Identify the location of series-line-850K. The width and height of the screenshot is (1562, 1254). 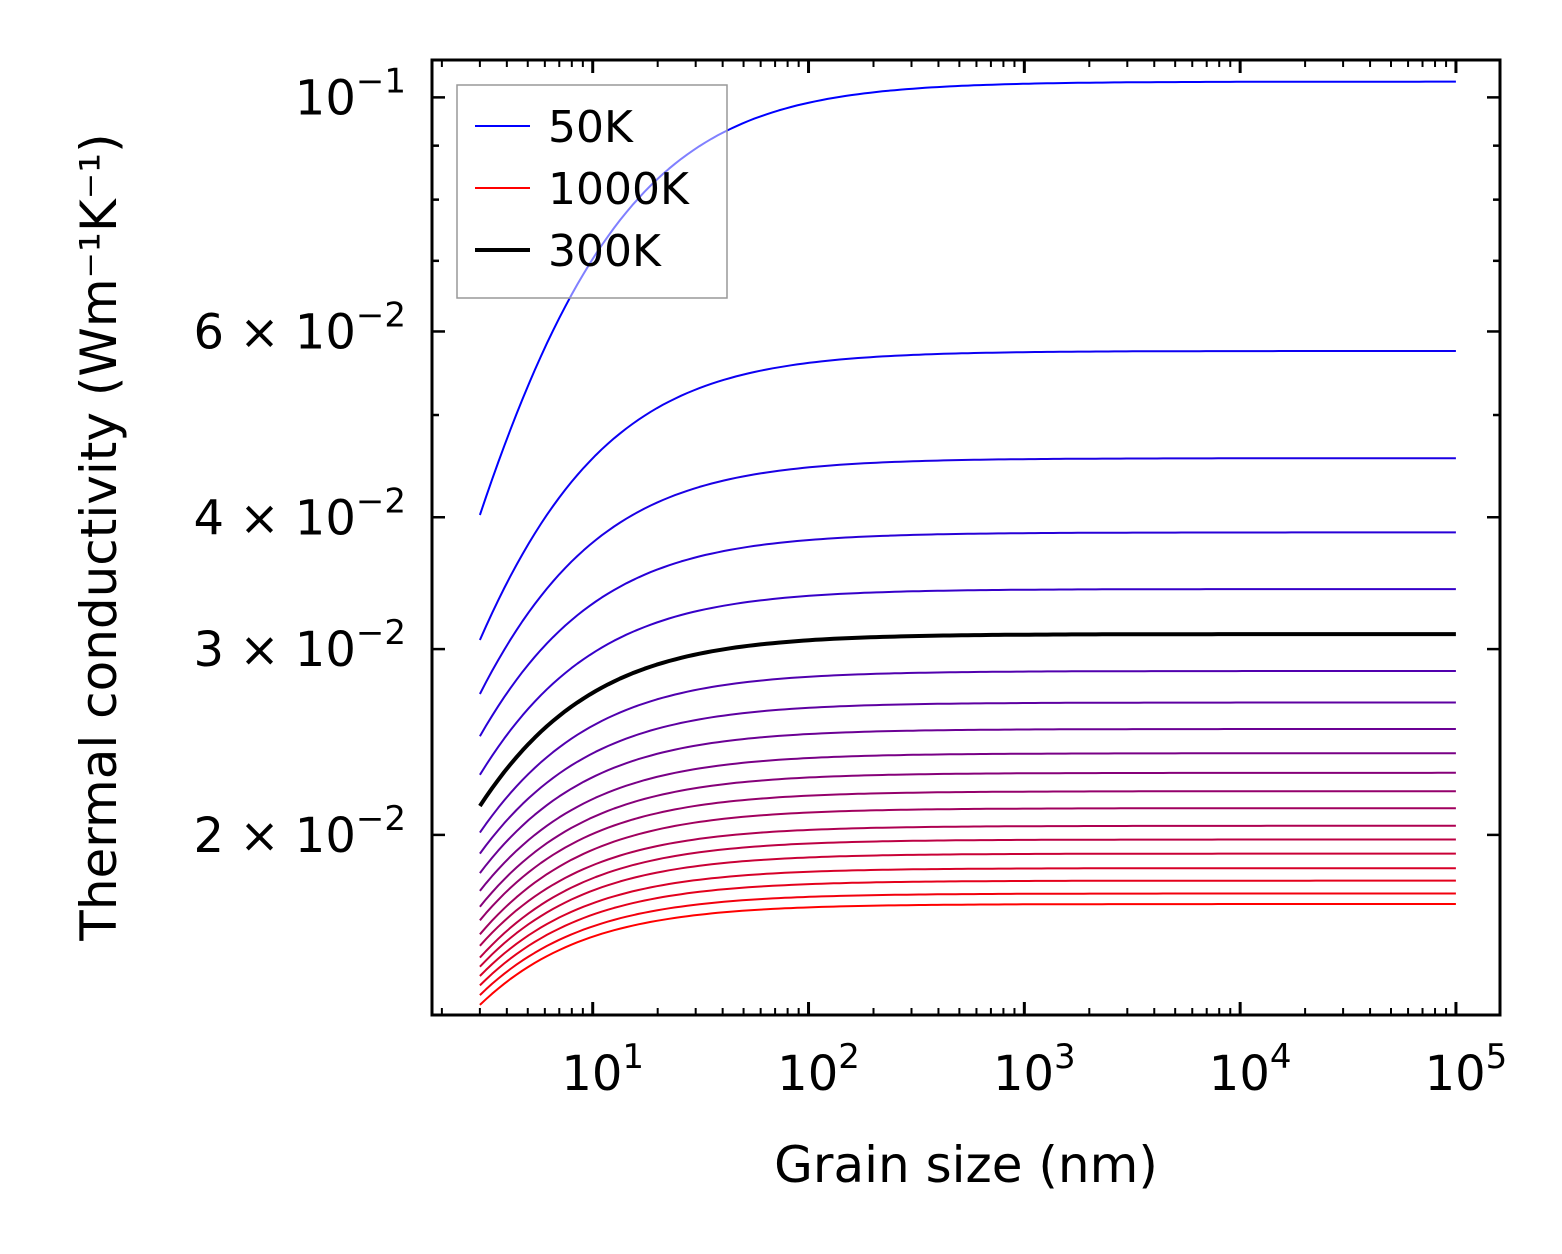
(967, 922).